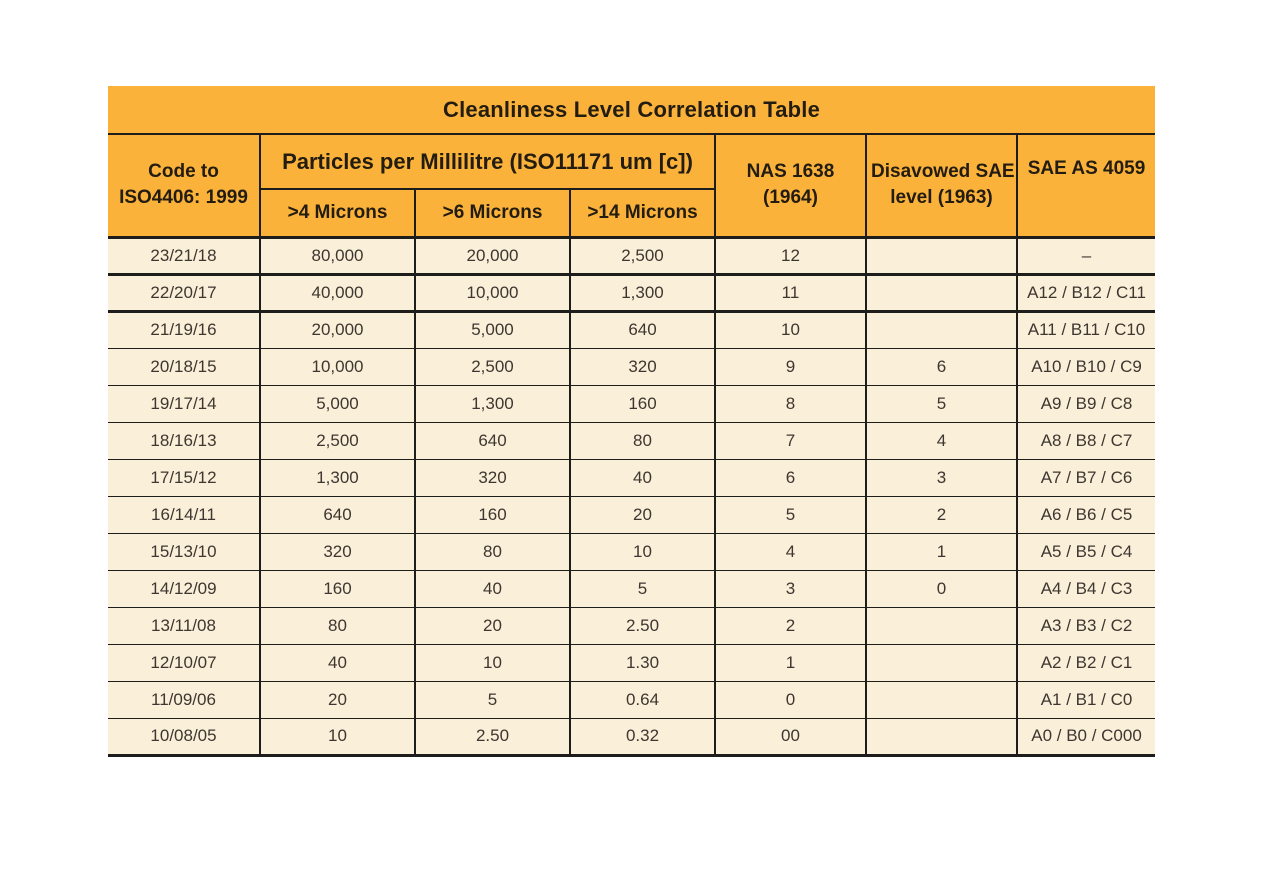 The image size is (1263, 893). What do you see at coordinates (642, 213) in the screenshot?
I see `header-gt14-microns: >14 Microns` at bounding box center [642, 213].